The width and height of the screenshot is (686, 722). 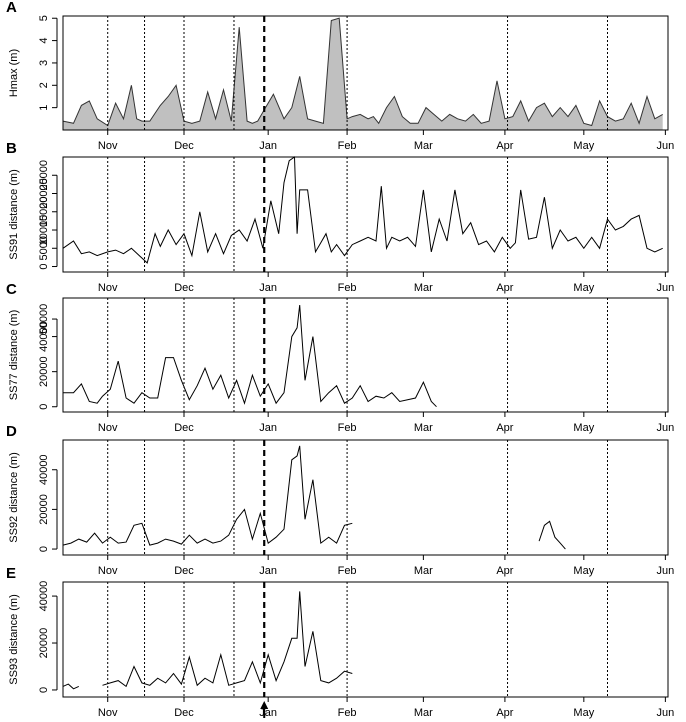 I want to click on panel-letter: D, so click(x=11, y=431).